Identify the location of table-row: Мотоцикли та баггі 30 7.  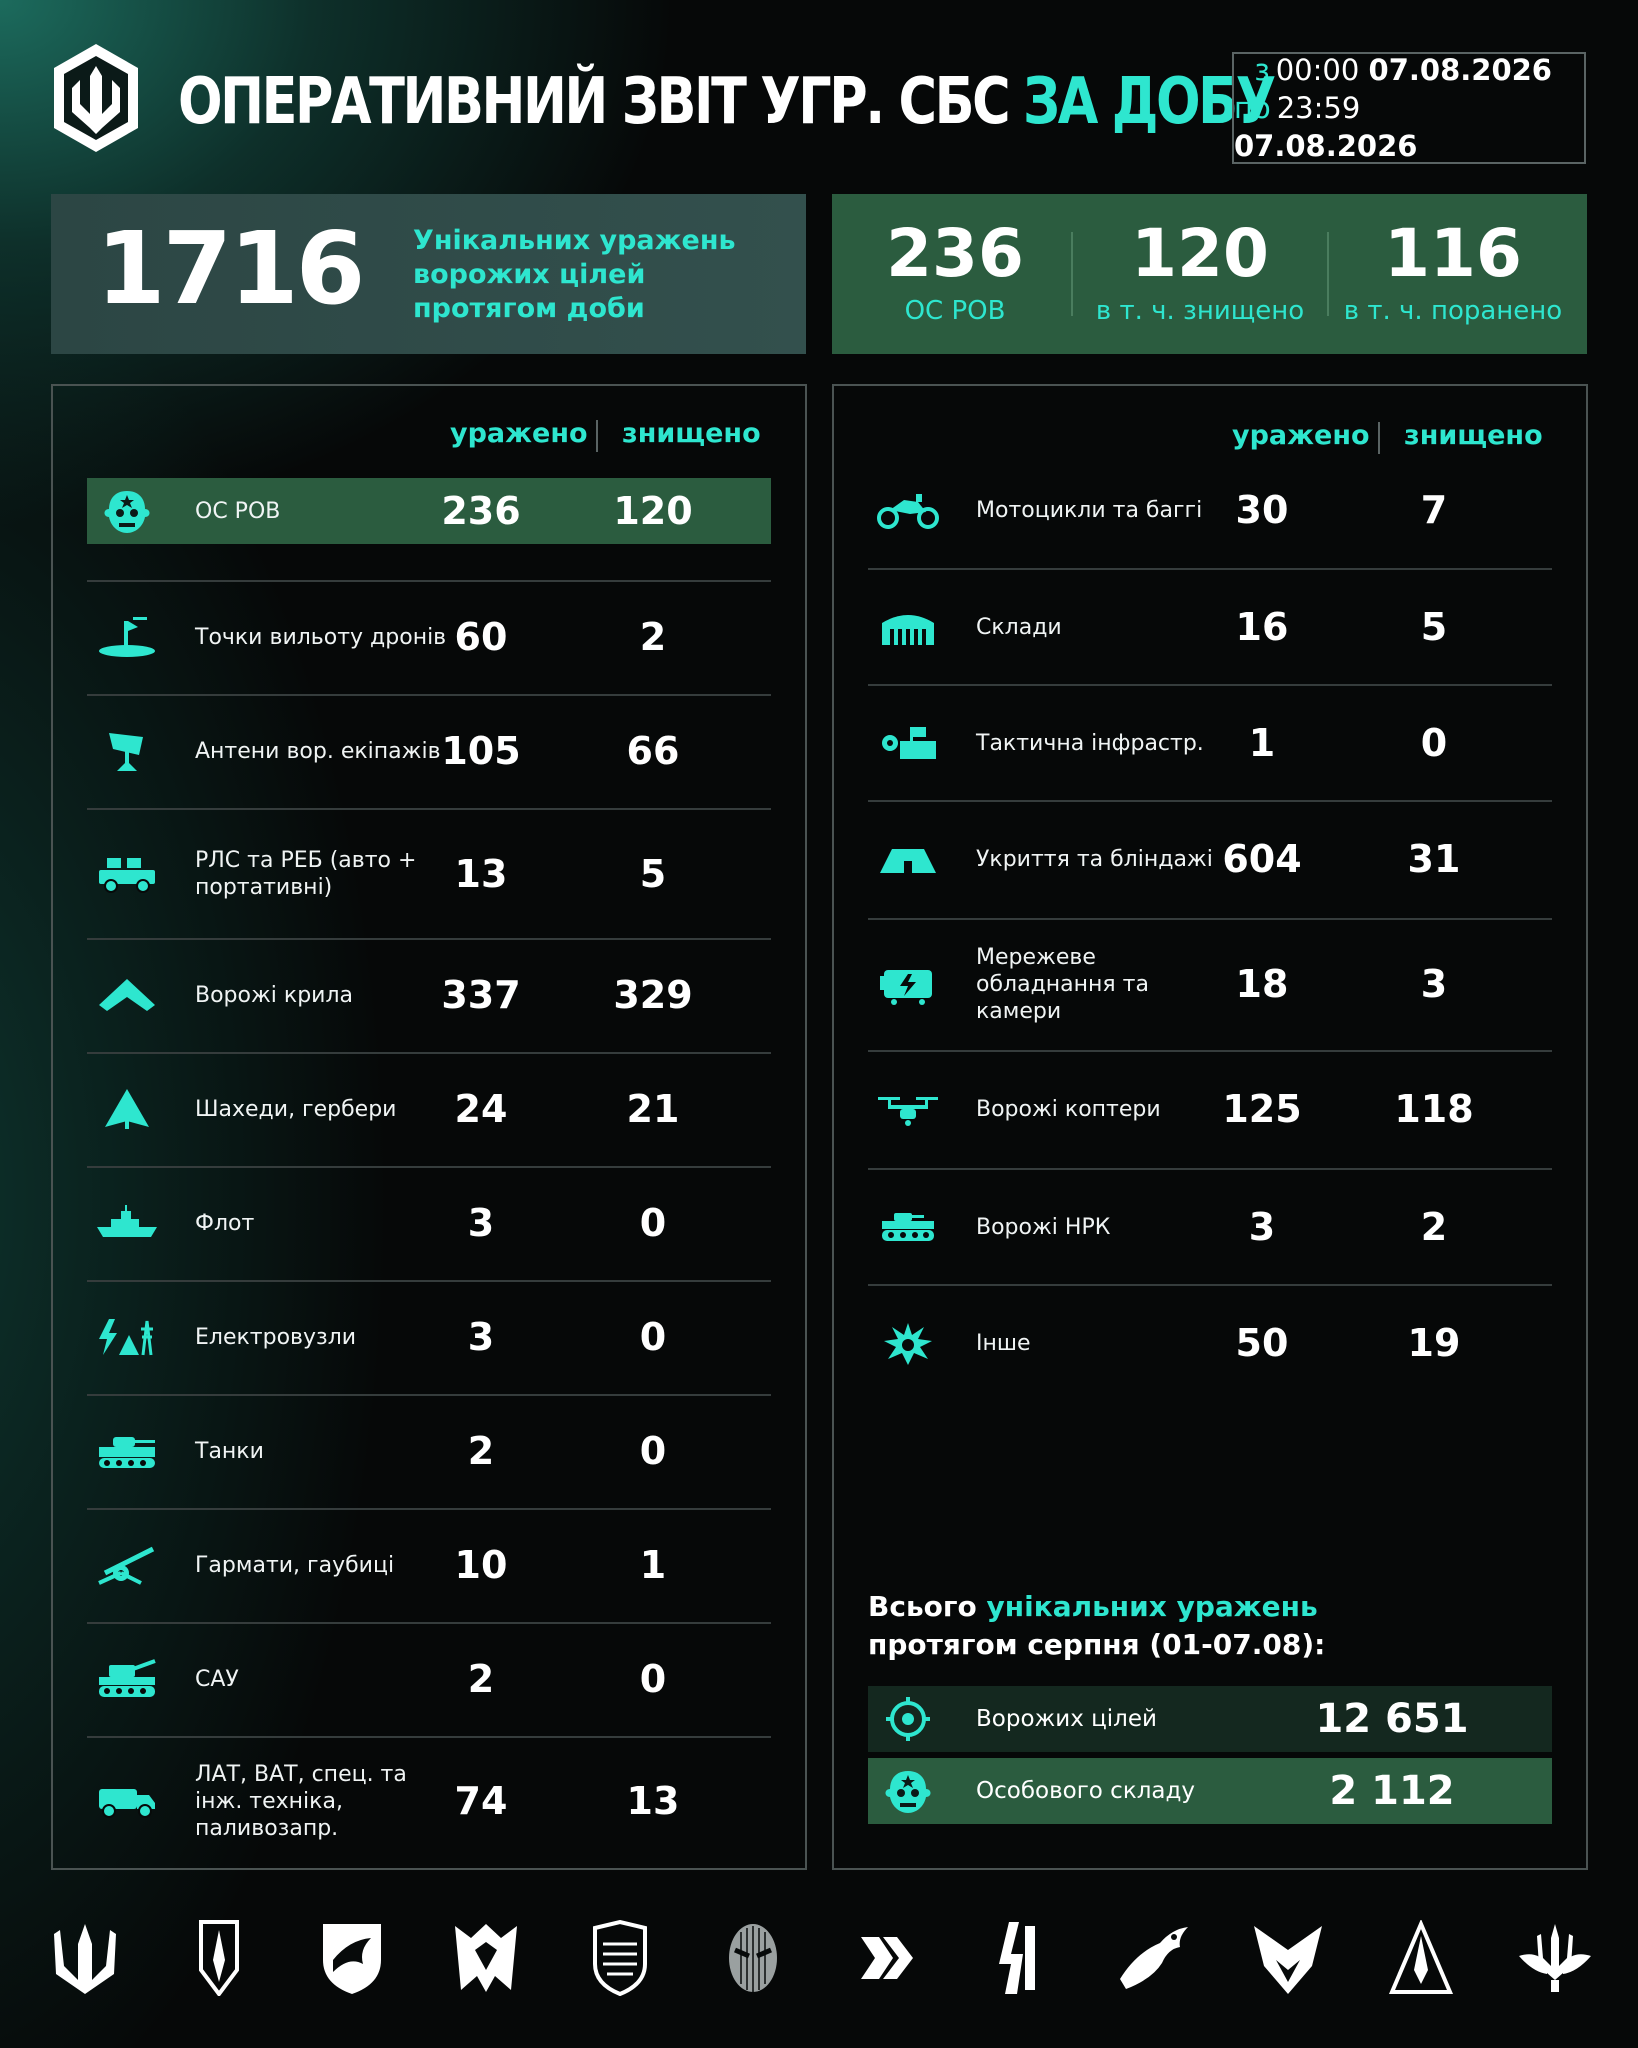
(1210, 510).